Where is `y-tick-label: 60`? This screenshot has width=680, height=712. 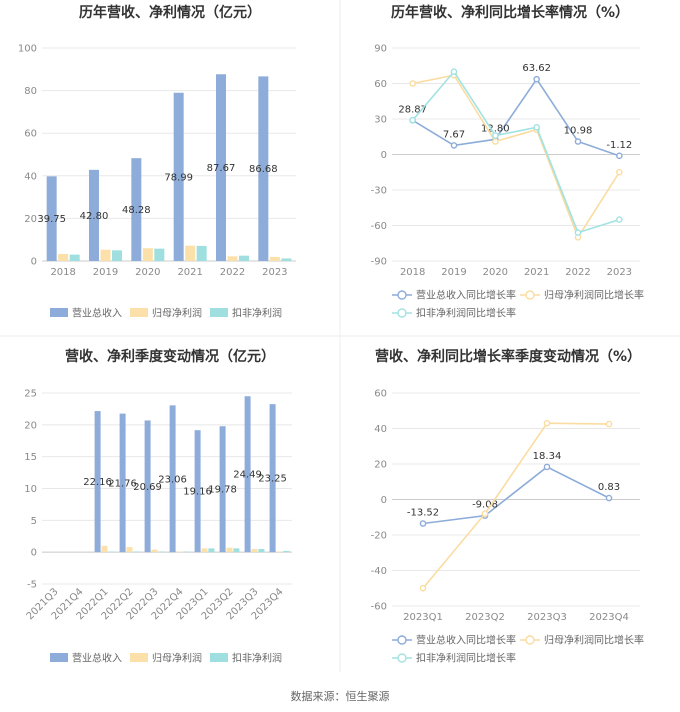
y-tick-label: 60 is located at coordinates (30, 134).